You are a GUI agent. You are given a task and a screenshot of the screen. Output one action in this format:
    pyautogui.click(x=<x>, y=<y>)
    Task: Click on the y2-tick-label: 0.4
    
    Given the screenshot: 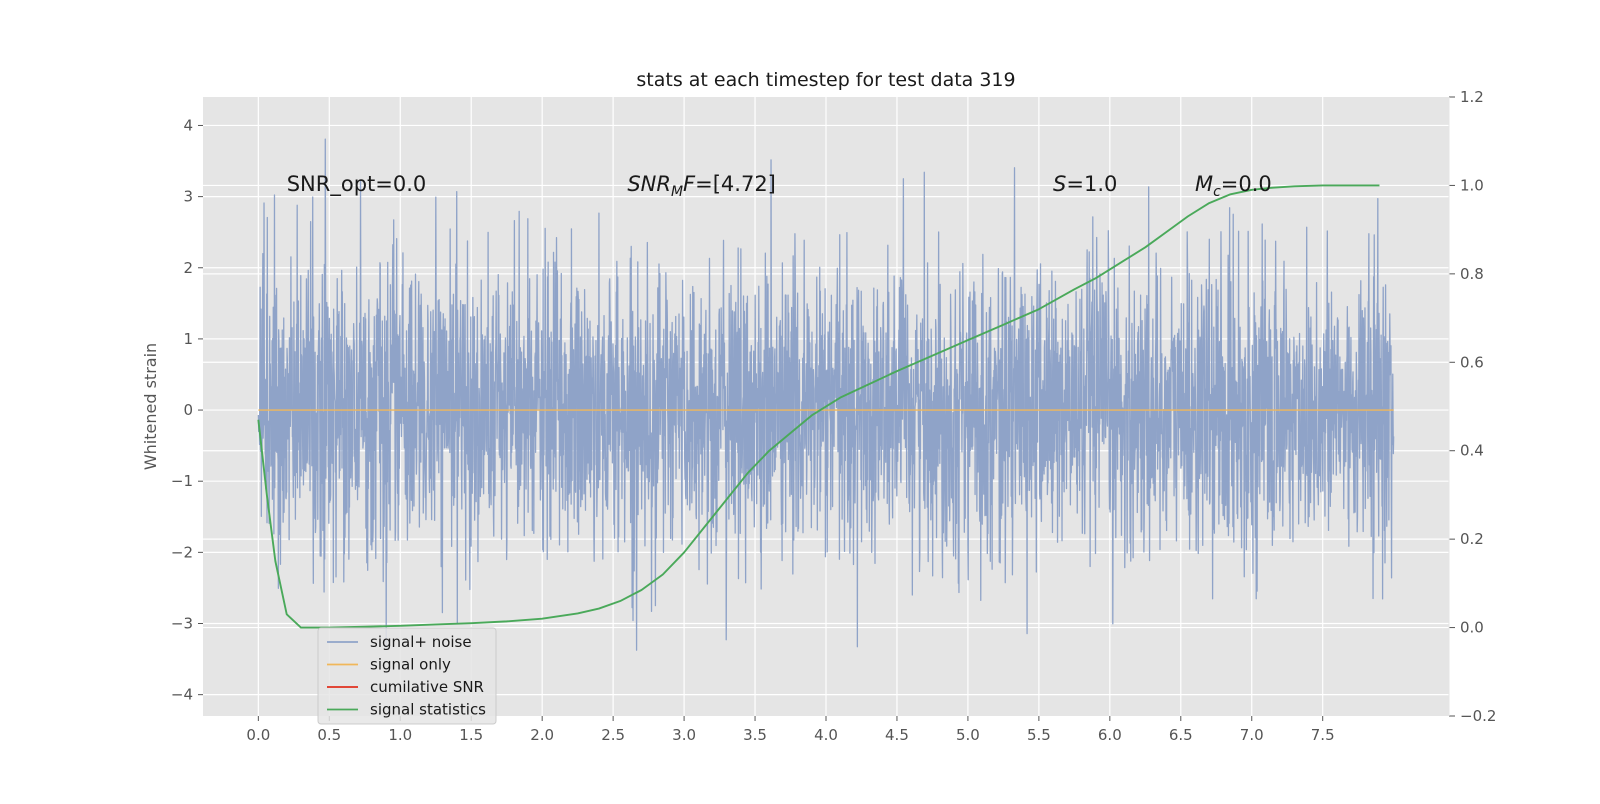 What is the action you would take?
    pyautogui.click(x=1472, y=451)
    